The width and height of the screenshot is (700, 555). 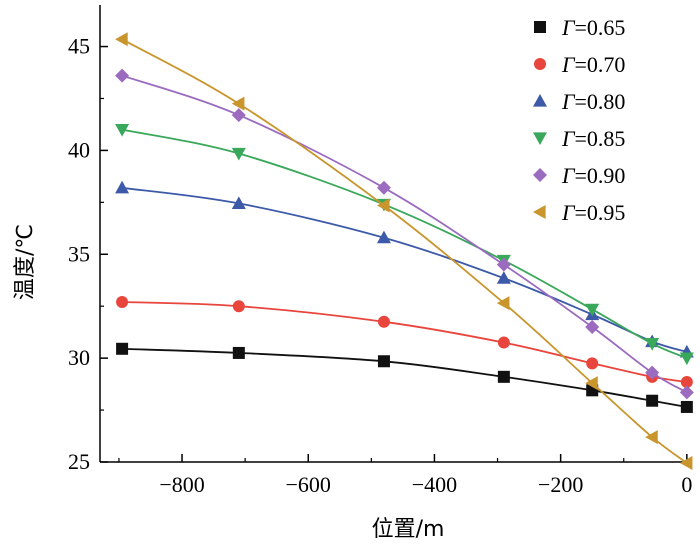 I want to click on legend-label: Γ=0.90, so click(x=593, y=175).